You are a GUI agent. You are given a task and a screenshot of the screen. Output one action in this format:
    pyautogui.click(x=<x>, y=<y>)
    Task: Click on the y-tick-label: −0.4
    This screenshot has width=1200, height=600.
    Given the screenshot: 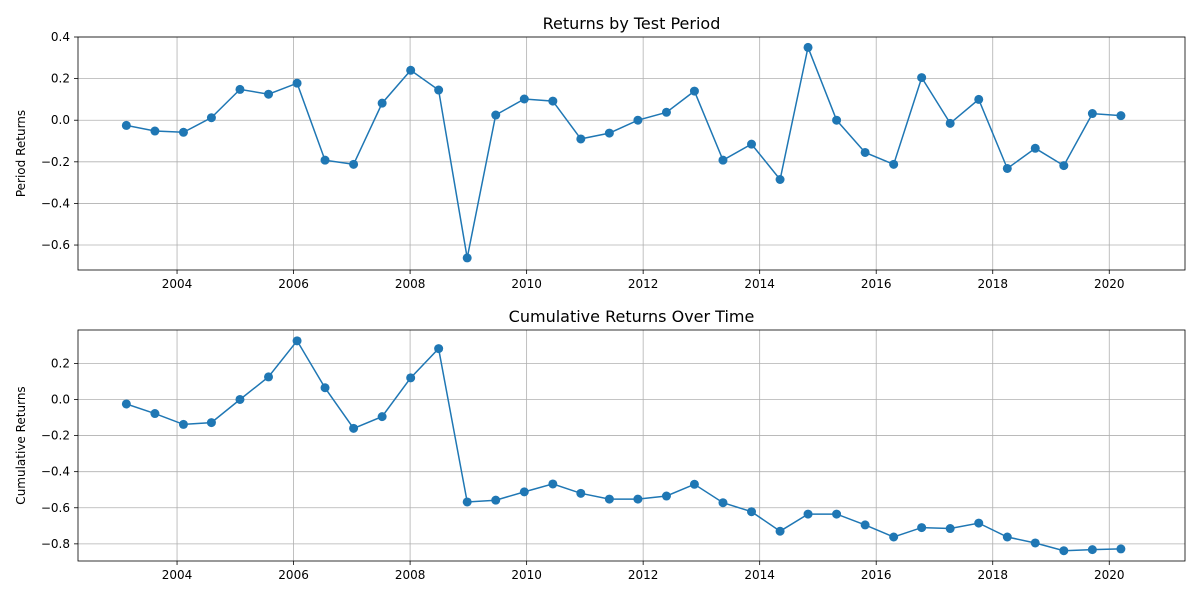 What is the action you would take?
    pyautogui.click(x=55, y=203)
    